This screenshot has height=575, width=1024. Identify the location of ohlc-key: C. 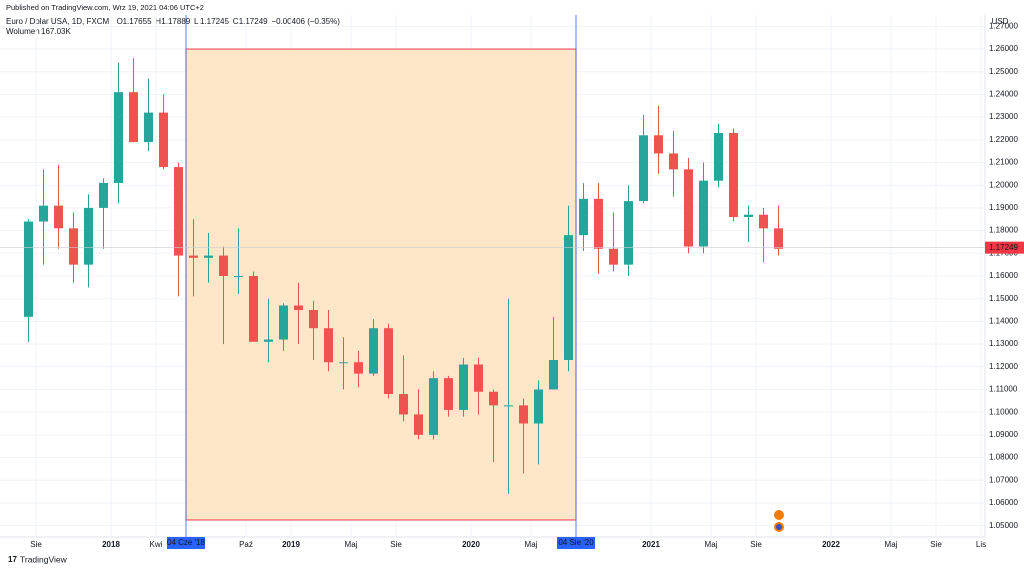
(236, 21).